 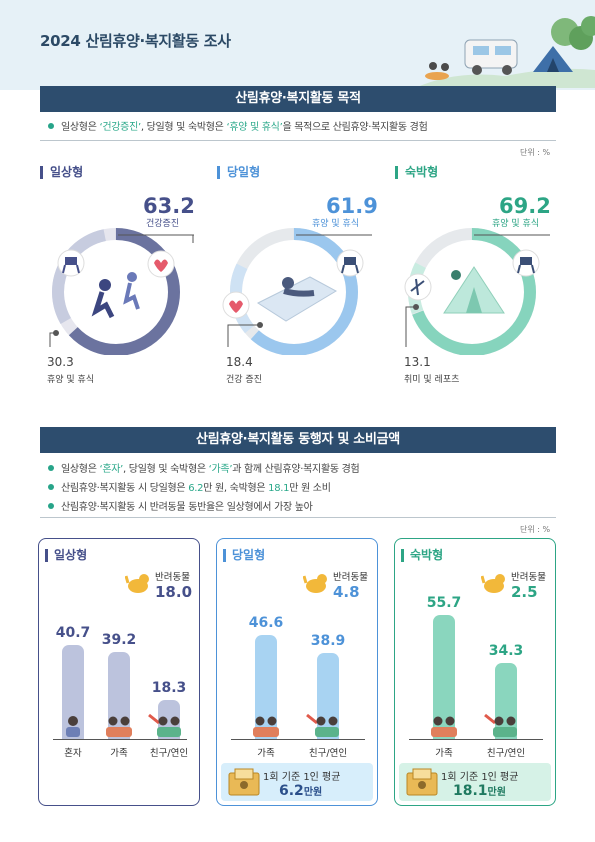 What do you see at coordinates (220, 469) in the screenshot?
I see `bullet-highlight: ‘가족’` at bounding box center [220, 469].